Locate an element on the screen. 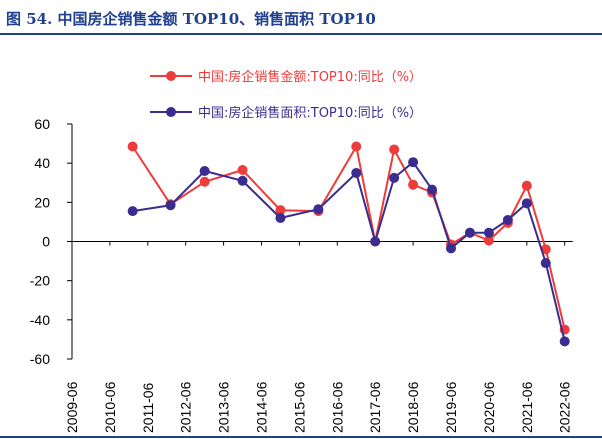 This screenshot has width=602, height=439. legend-label: 中国:房企销售金额:TOP10:同比（%） is located at coordinates (310, 77).